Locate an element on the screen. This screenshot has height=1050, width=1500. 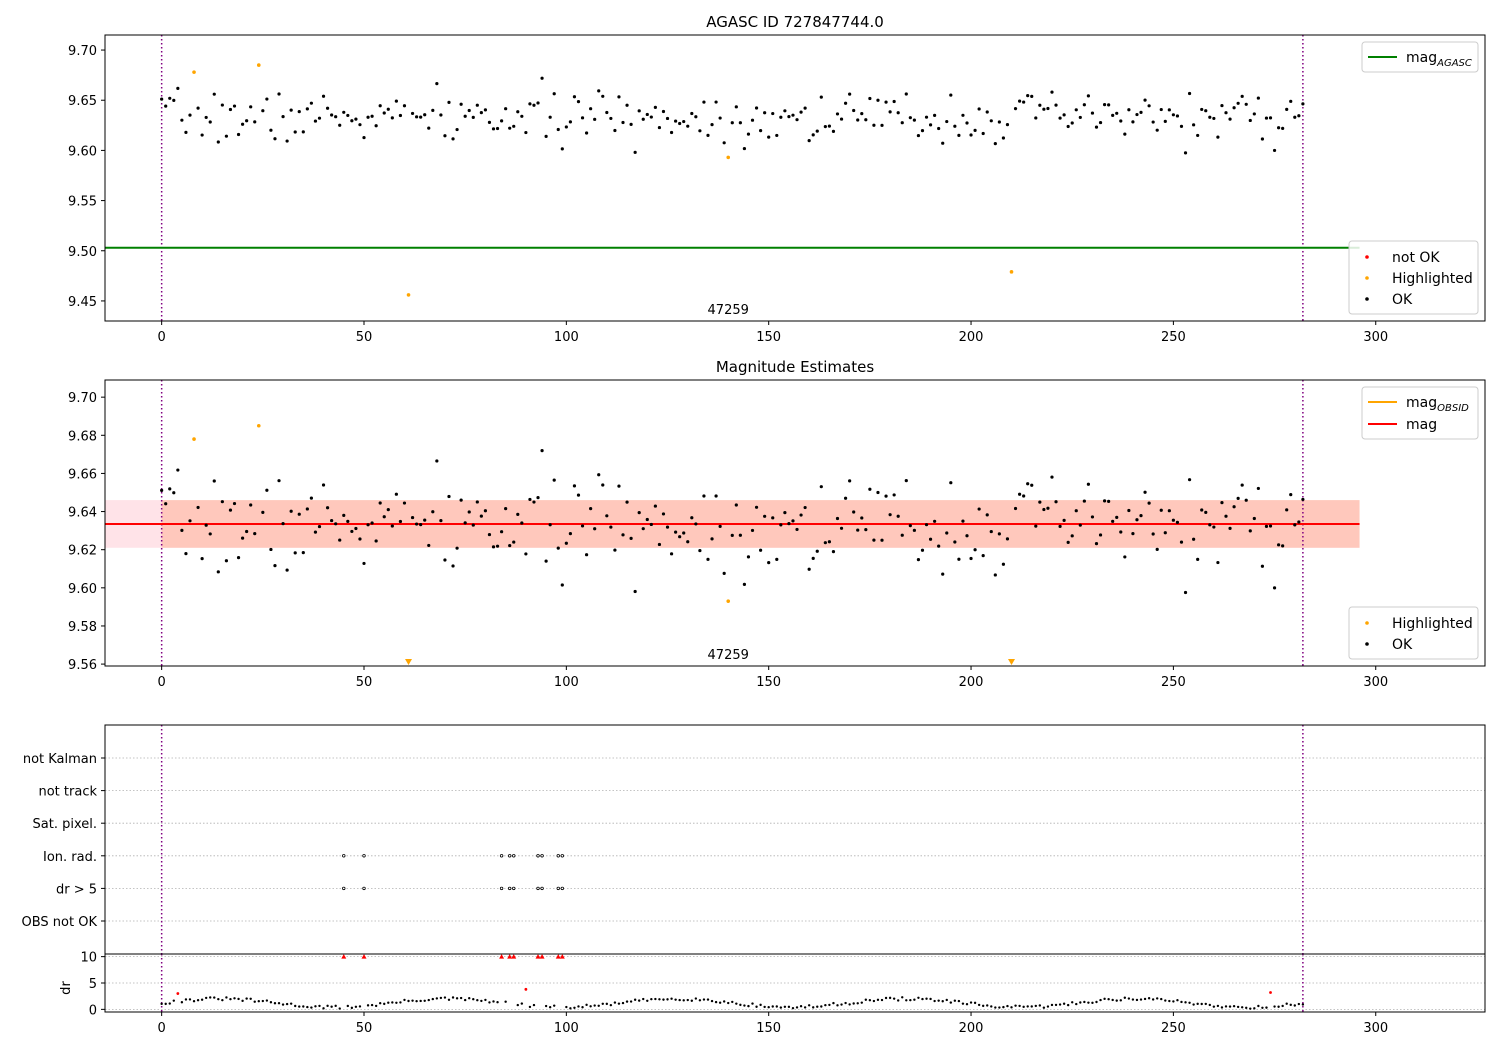
panel-1-legend-points: not OK Highlighted OK is located at coordinates (1413, 277).